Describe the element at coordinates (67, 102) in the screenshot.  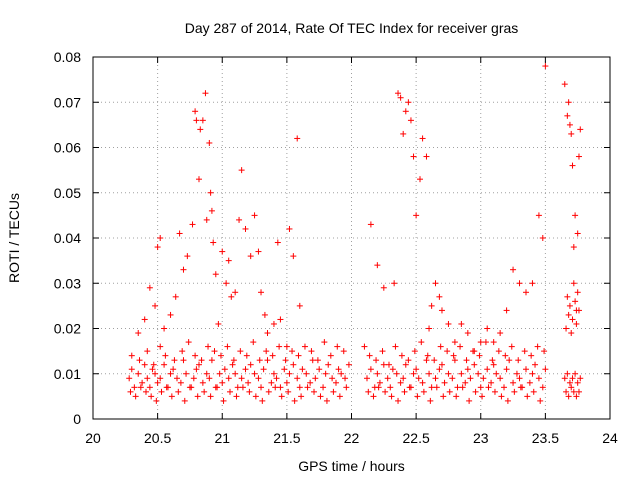
I see `y-tick-label: 0.07` at that location.